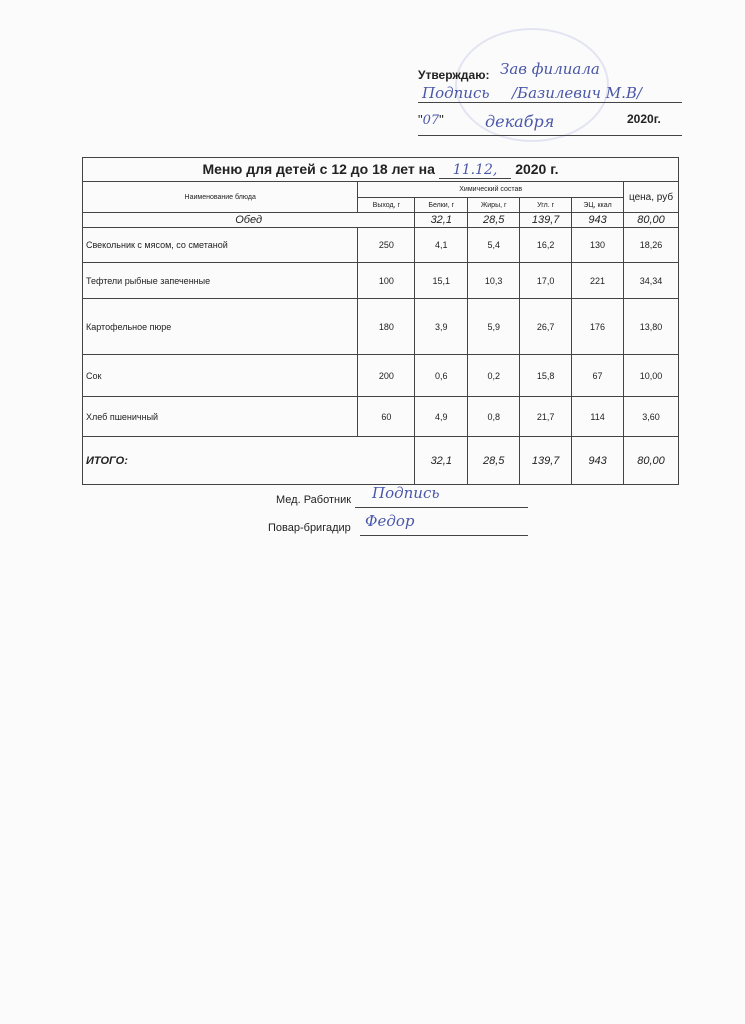 Image resolution: width=745 pixels, height=1024 pixels. What do you see at coordinates (494, 416) in the screenshot?
I see `cell-fat: 0,8` at bounding box center [494, 416].